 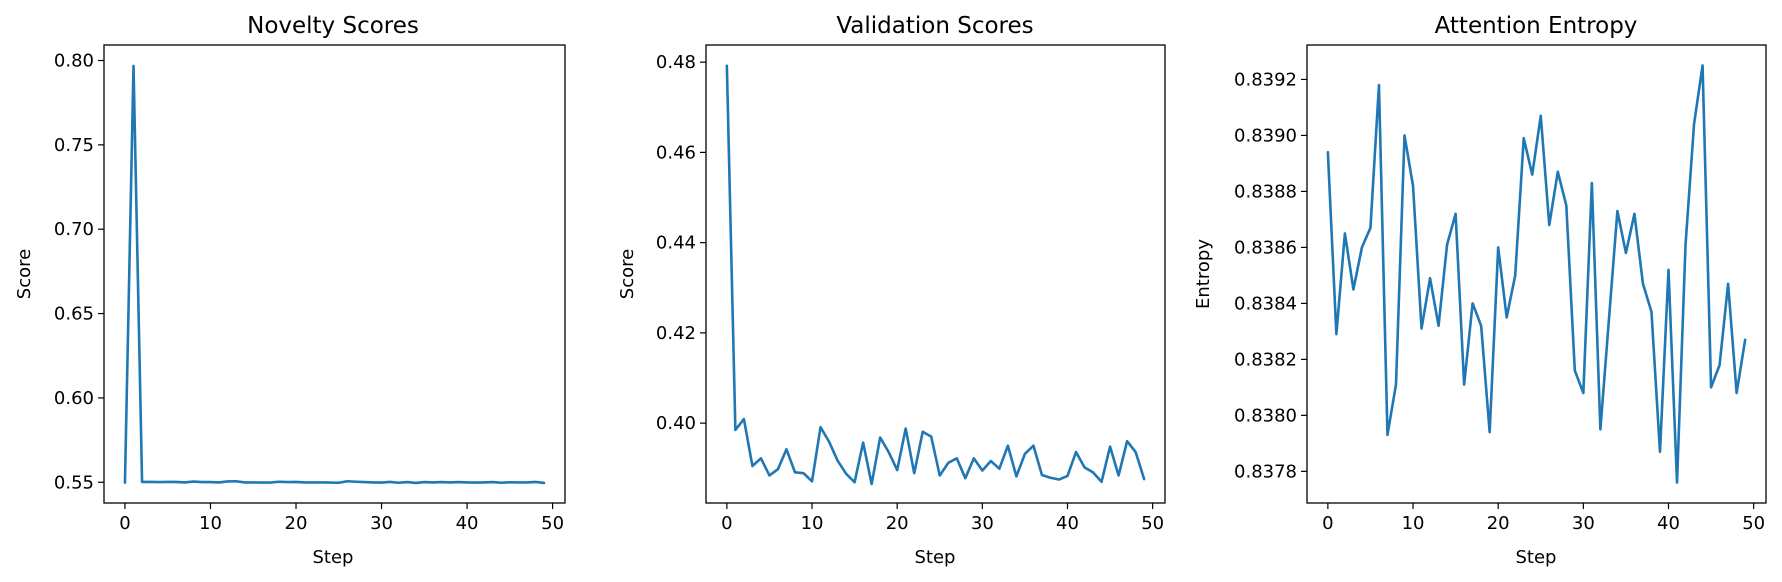 I want to click on y-tick-label: 0.60, so click(x=74, y=398).